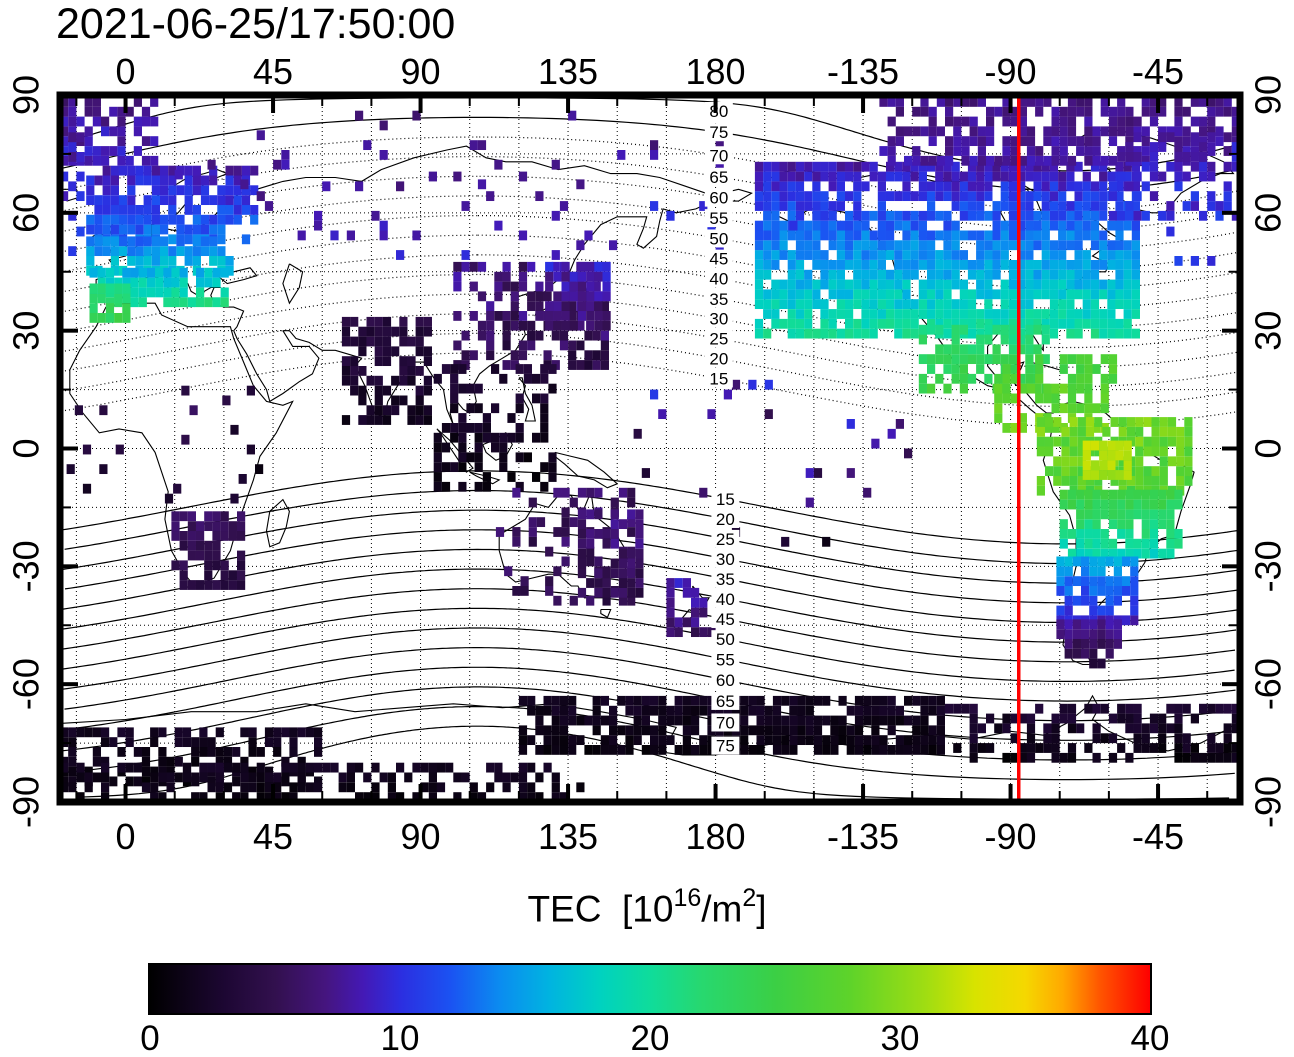  Describe the element at coordinates (1150, 1038) in the screenshot. I see `colorbar-tick-label: 40` at that location.